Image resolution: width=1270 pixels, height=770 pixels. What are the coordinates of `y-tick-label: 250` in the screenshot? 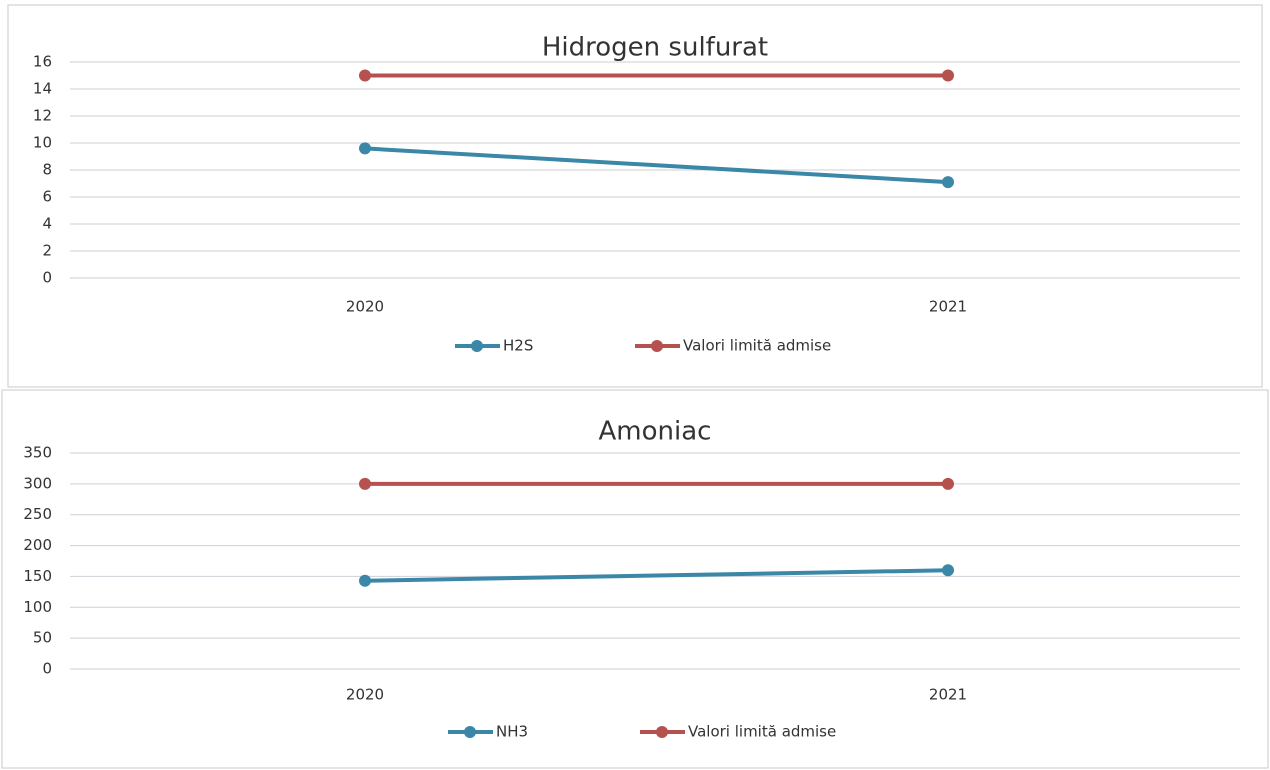 It's located at (37, 514).